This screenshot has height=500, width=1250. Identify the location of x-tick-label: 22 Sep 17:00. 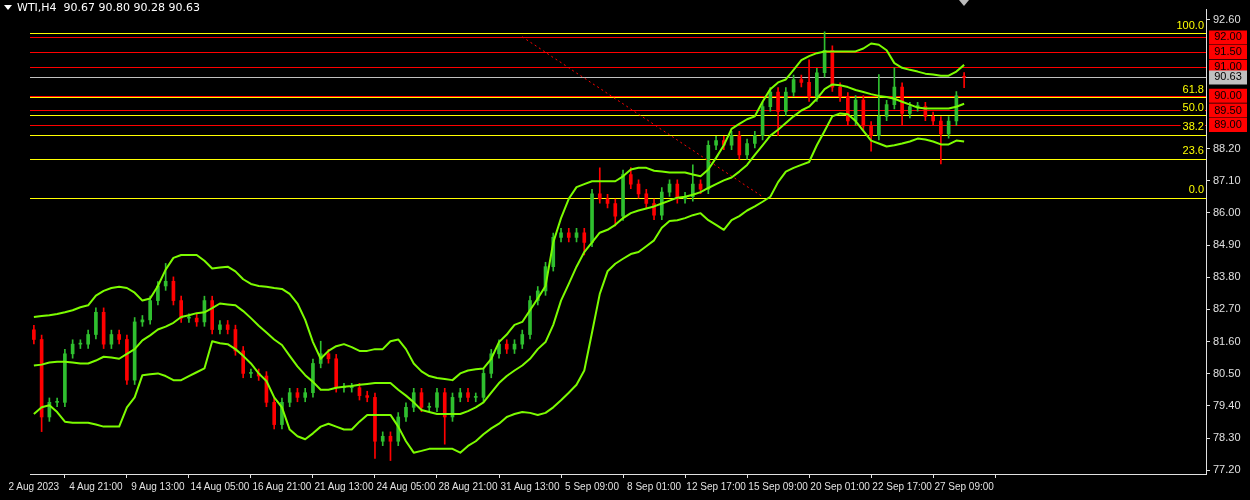
(902, 486).